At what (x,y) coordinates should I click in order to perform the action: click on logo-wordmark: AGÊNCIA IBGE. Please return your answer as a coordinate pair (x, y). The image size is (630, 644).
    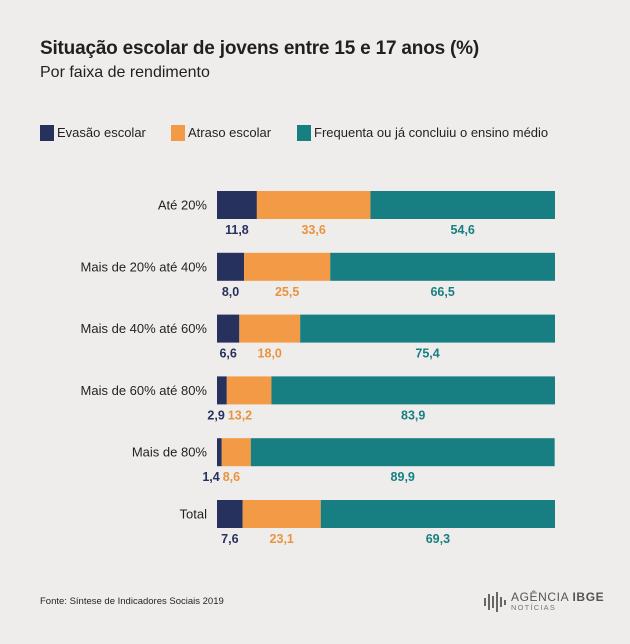
    Looking at the image, I should click on (558, 597).